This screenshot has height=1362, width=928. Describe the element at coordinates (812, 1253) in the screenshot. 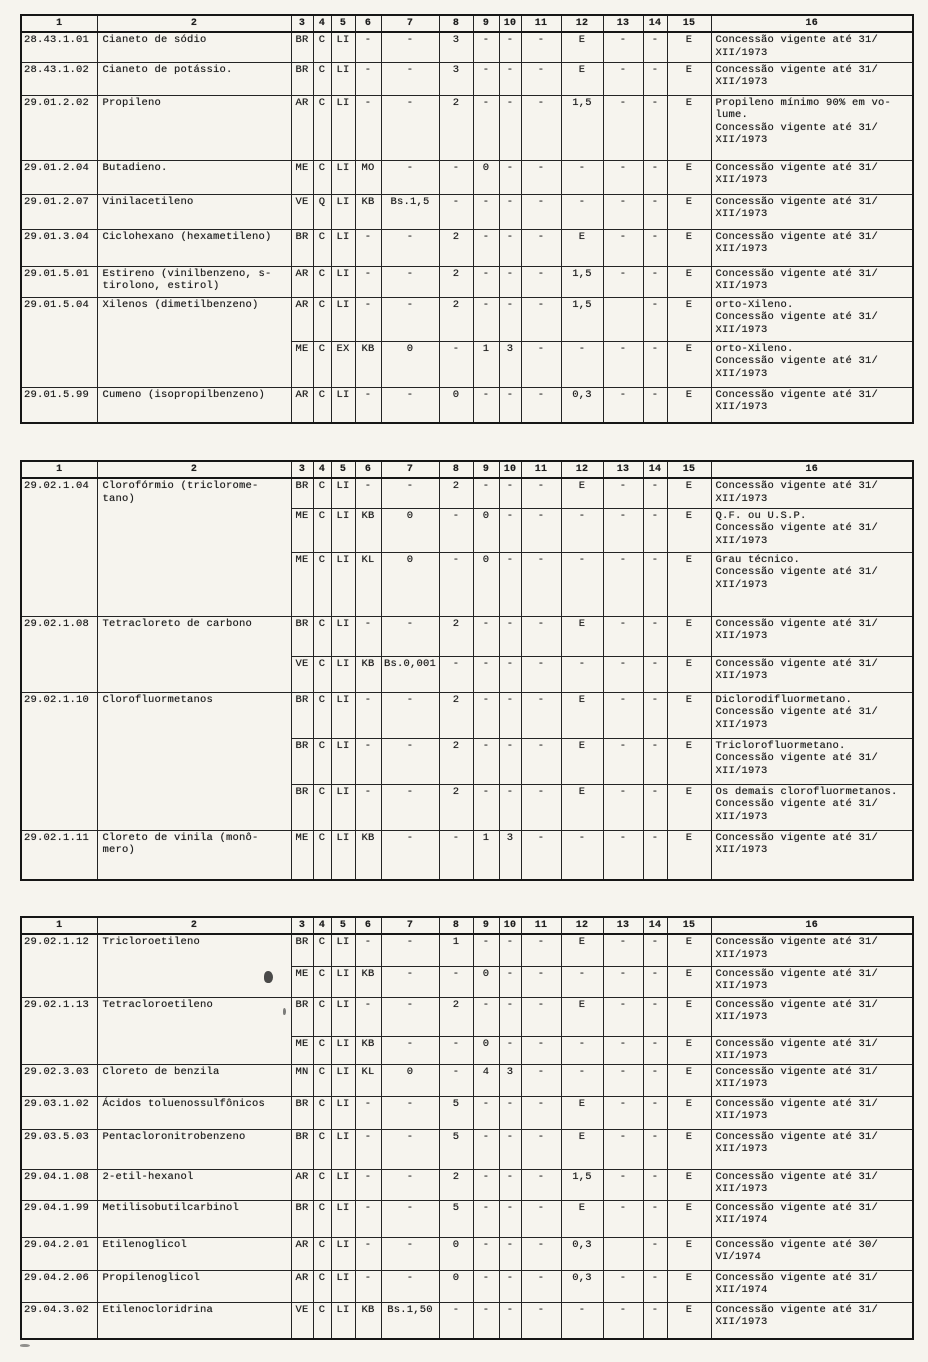

I see `concession-note-cell: Concessão vigente até 30/ VI/1974` at that location.